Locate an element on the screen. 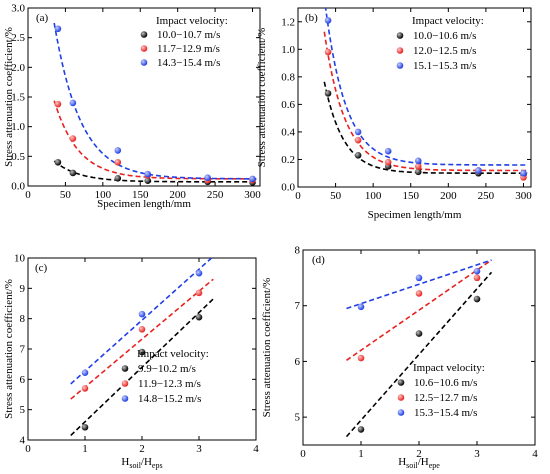  y-tick-label: 2.0 is located at coordinates (18, 68).